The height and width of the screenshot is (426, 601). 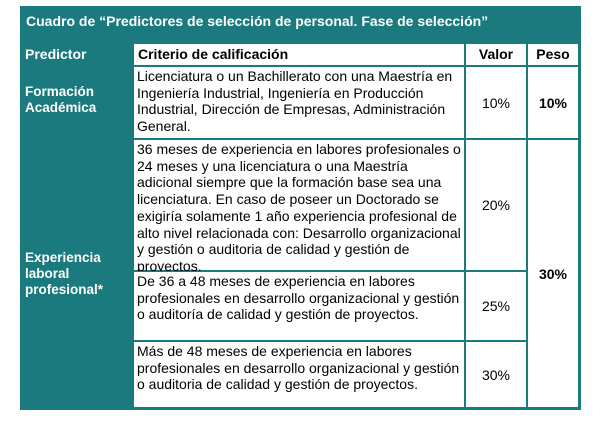 What do you see at coordinates (299, 54) in the screenshot?
I see `header-criterio: Criterio de calificación` at bounding box center [299, 54].